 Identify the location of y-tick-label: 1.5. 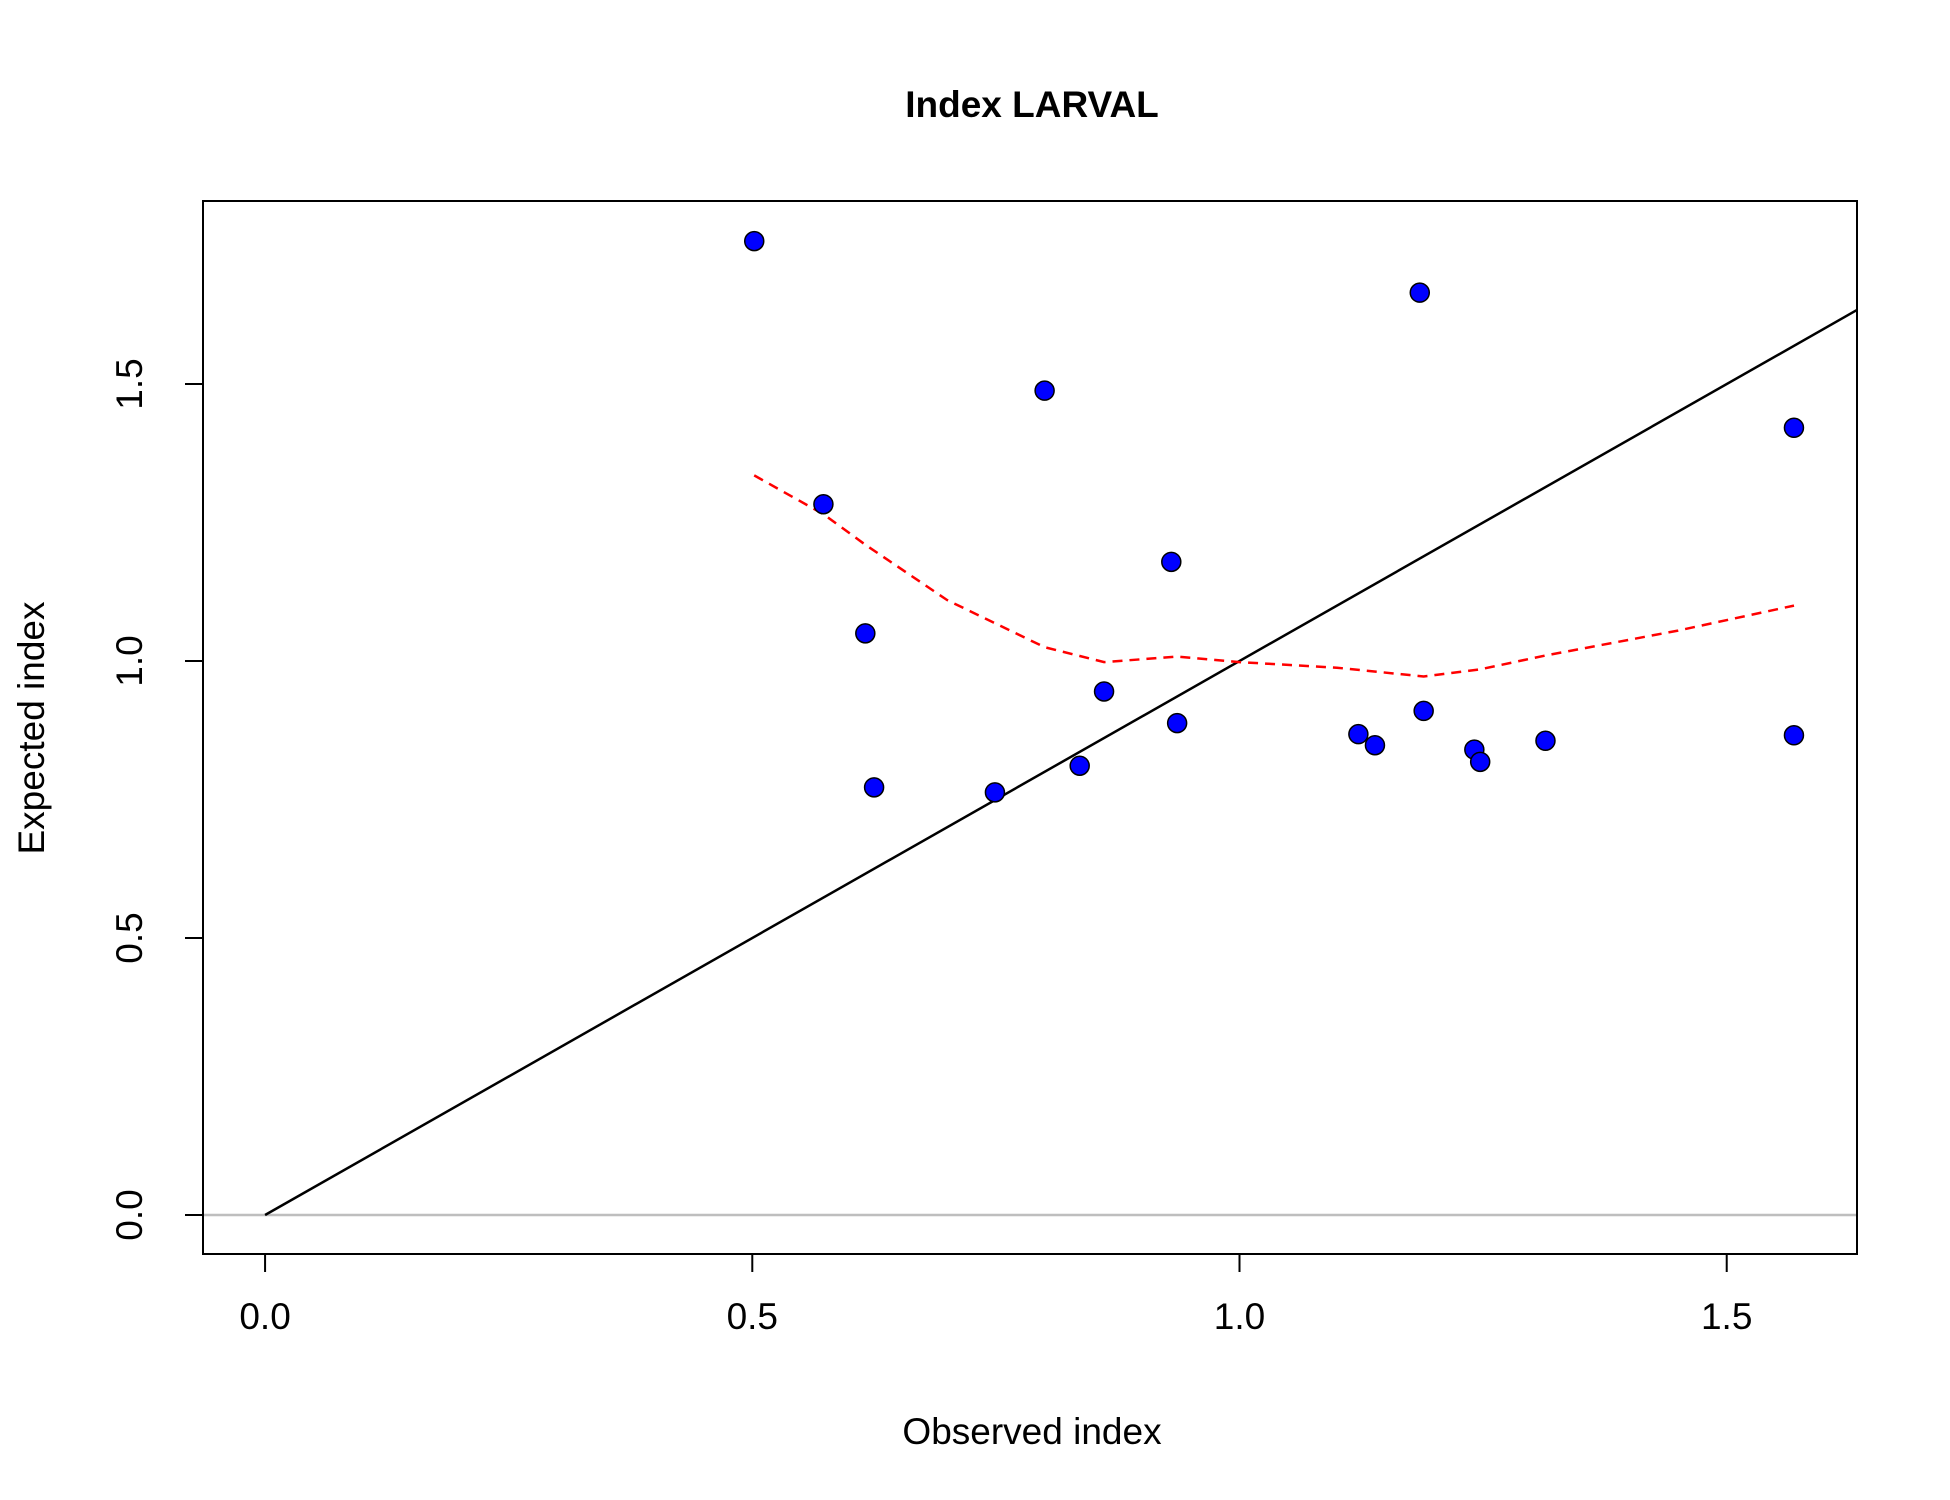
(129, 383).